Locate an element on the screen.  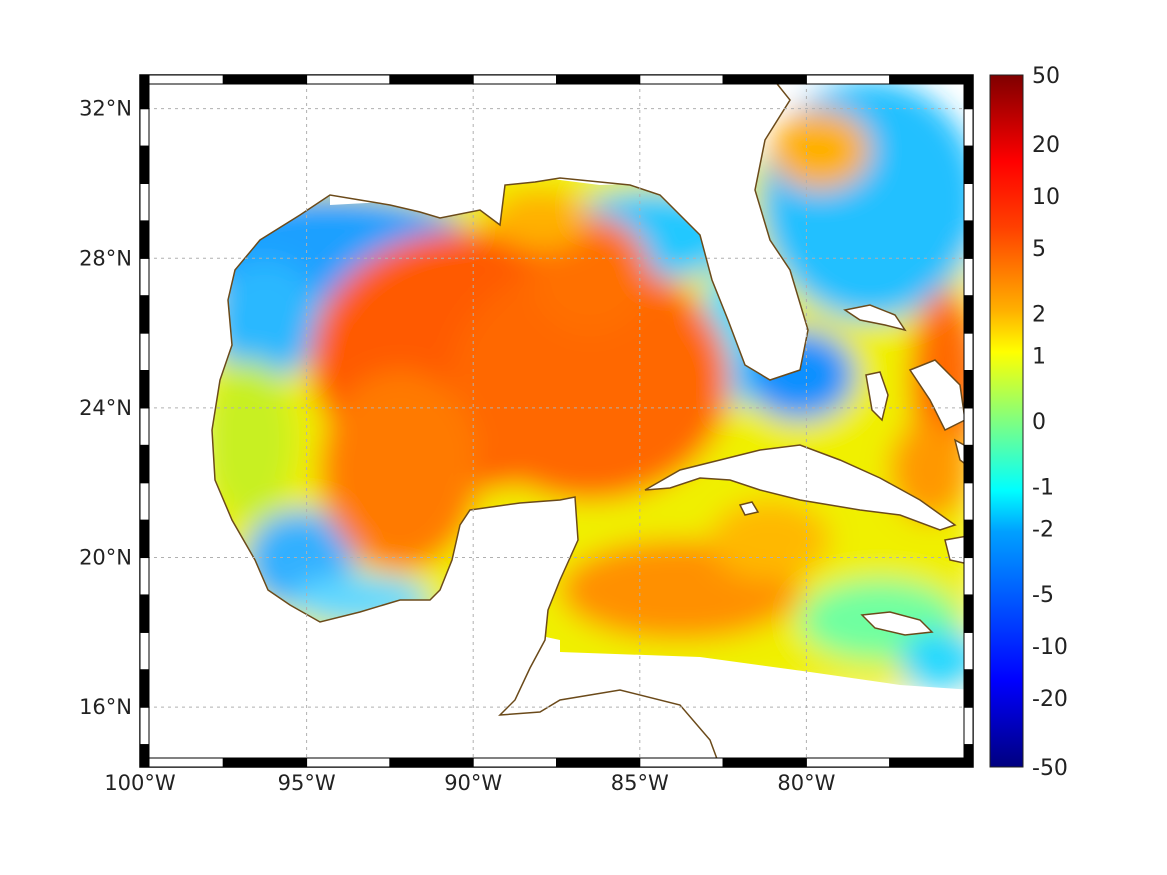
latitude-tick-label: 24°N is located at coordinates (105, 408).